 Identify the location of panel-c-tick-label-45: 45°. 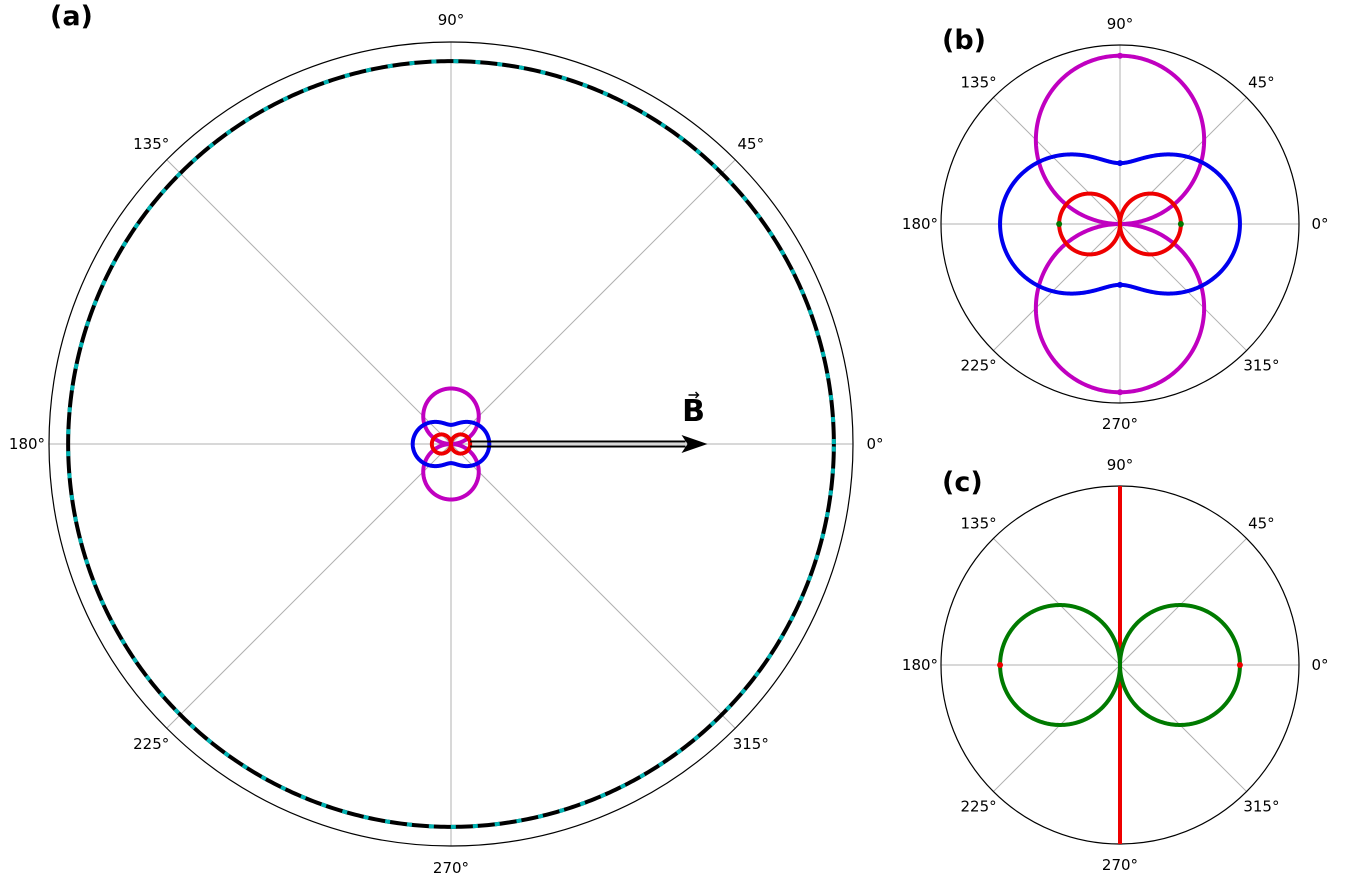
(1261, 524).